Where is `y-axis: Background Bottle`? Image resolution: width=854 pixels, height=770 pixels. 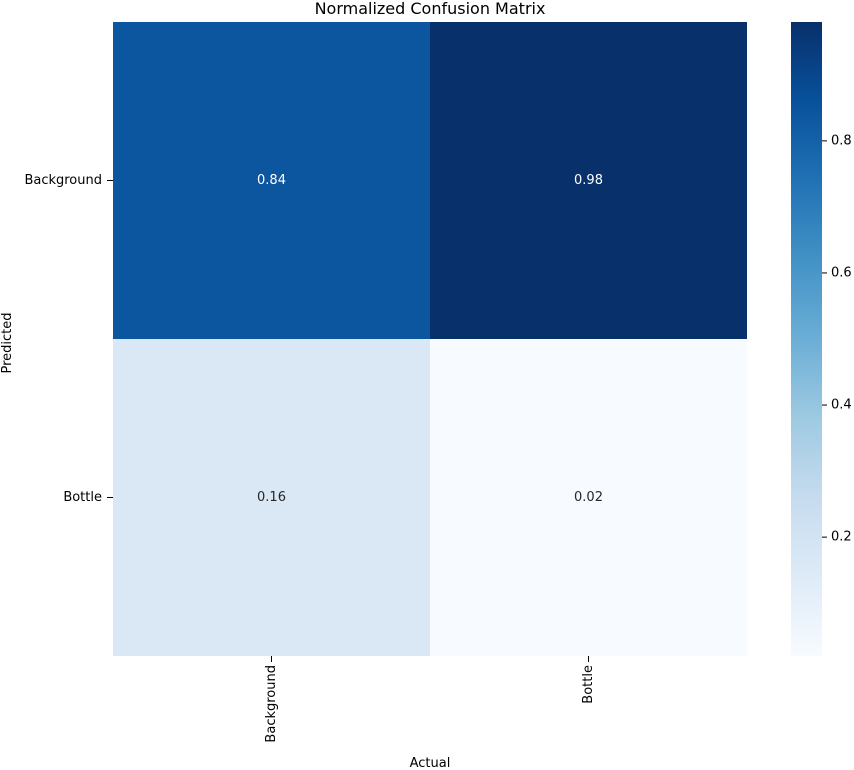 y-axis: Background Bottle is located at coordinates (68, 339).